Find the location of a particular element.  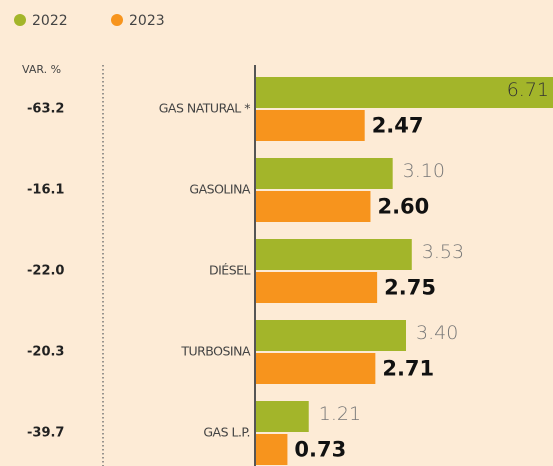

variation-value: -20.3 is located at coordinates (45, 352).